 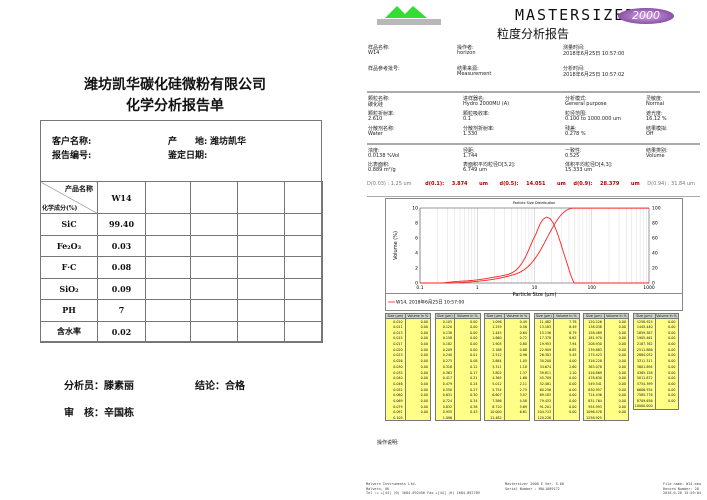 I want to click on field-label: 分散剂名称:, so click(x=381, y=129).